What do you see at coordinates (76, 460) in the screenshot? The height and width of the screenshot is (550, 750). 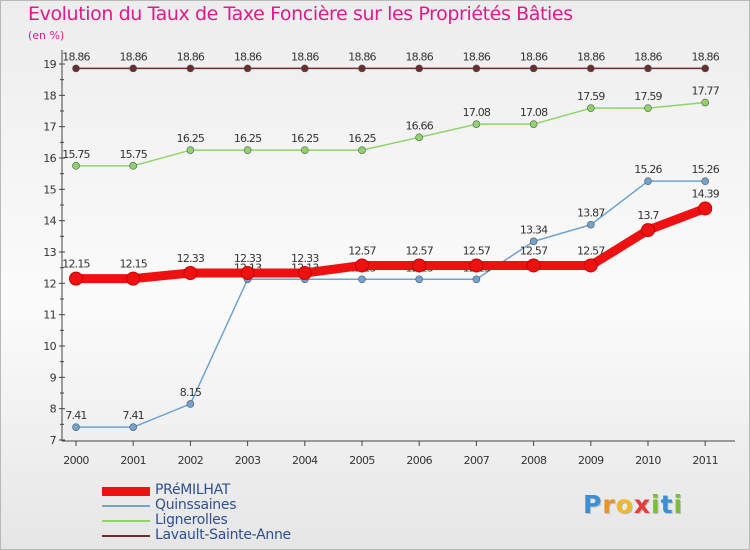 I see `x-tick-label: 2000` at bounding box center [76, 460].